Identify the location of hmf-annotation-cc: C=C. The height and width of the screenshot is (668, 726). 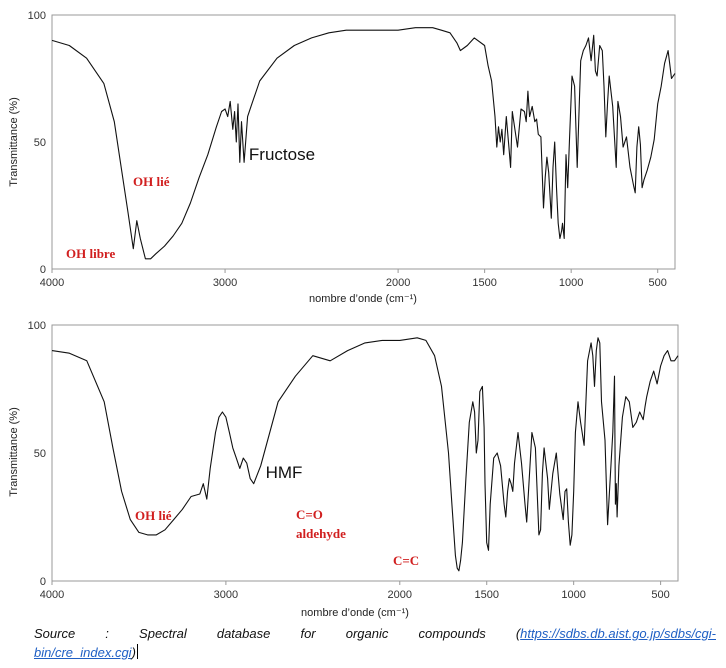
(406, 560).